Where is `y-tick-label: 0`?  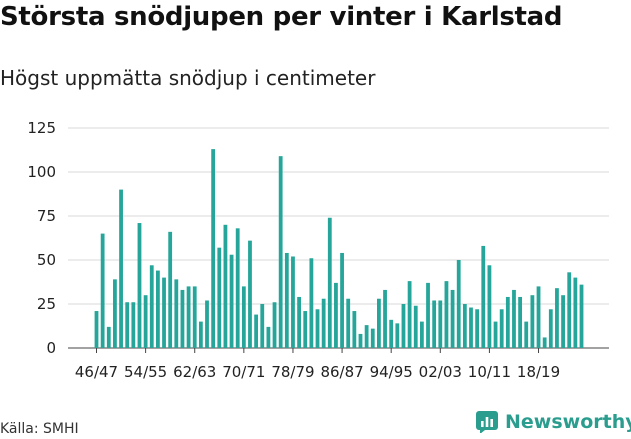 y-tick-label: 0 is located at coordinates (51, 348).